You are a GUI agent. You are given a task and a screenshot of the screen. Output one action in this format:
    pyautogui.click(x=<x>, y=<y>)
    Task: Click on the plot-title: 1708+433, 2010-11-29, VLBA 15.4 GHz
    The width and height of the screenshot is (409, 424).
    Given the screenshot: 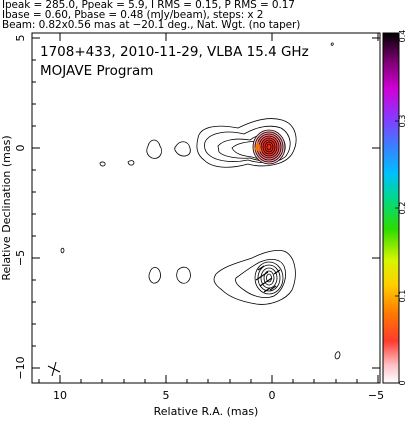 What is the action you would take?
    pyautogui.click(x=174, y=52)
    